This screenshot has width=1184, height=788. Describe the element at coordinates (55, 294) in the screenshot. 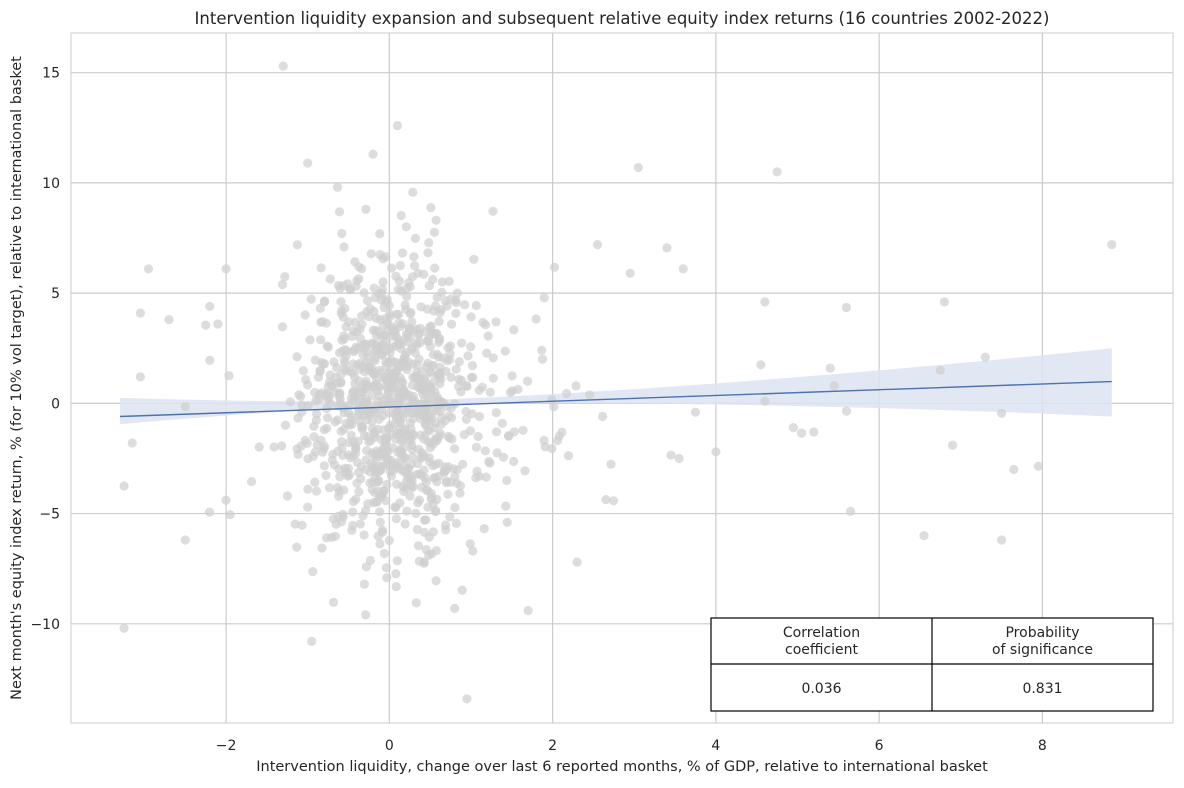

I see `y-tick-label: 5` at that location.